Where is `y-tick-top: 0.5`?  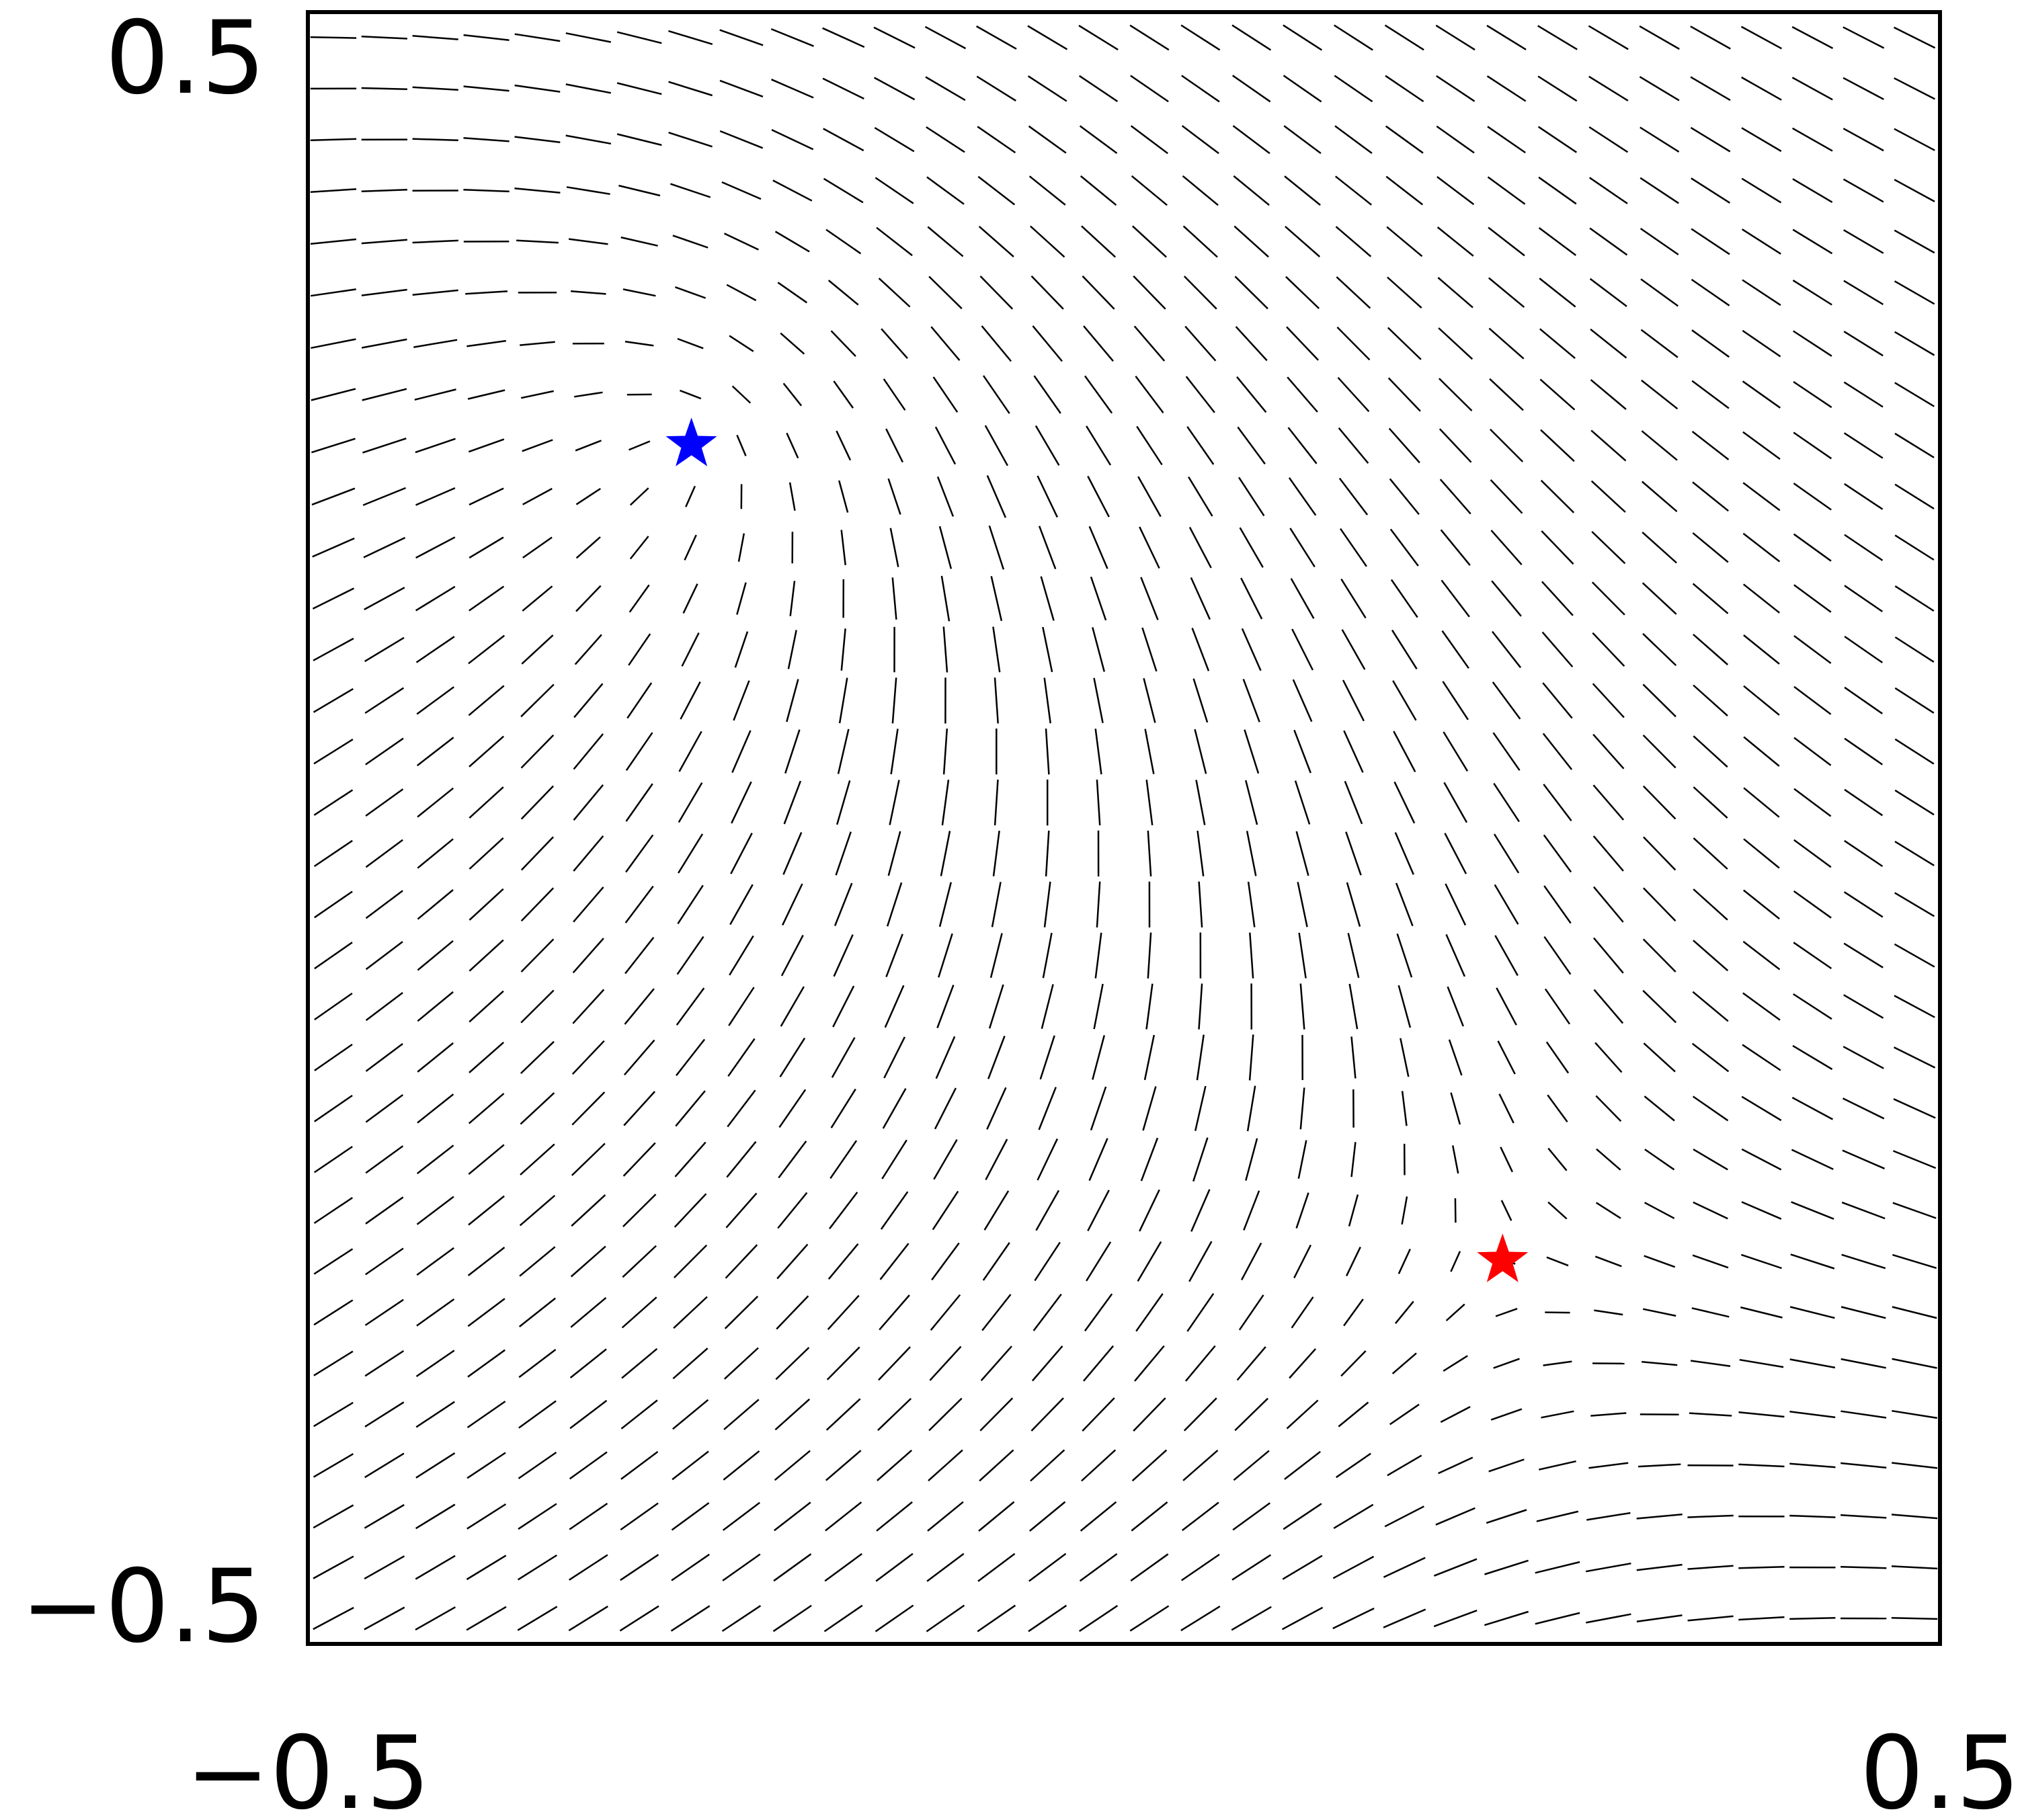
y-tick-top: 0.5 is located at coordinates (185, 59).